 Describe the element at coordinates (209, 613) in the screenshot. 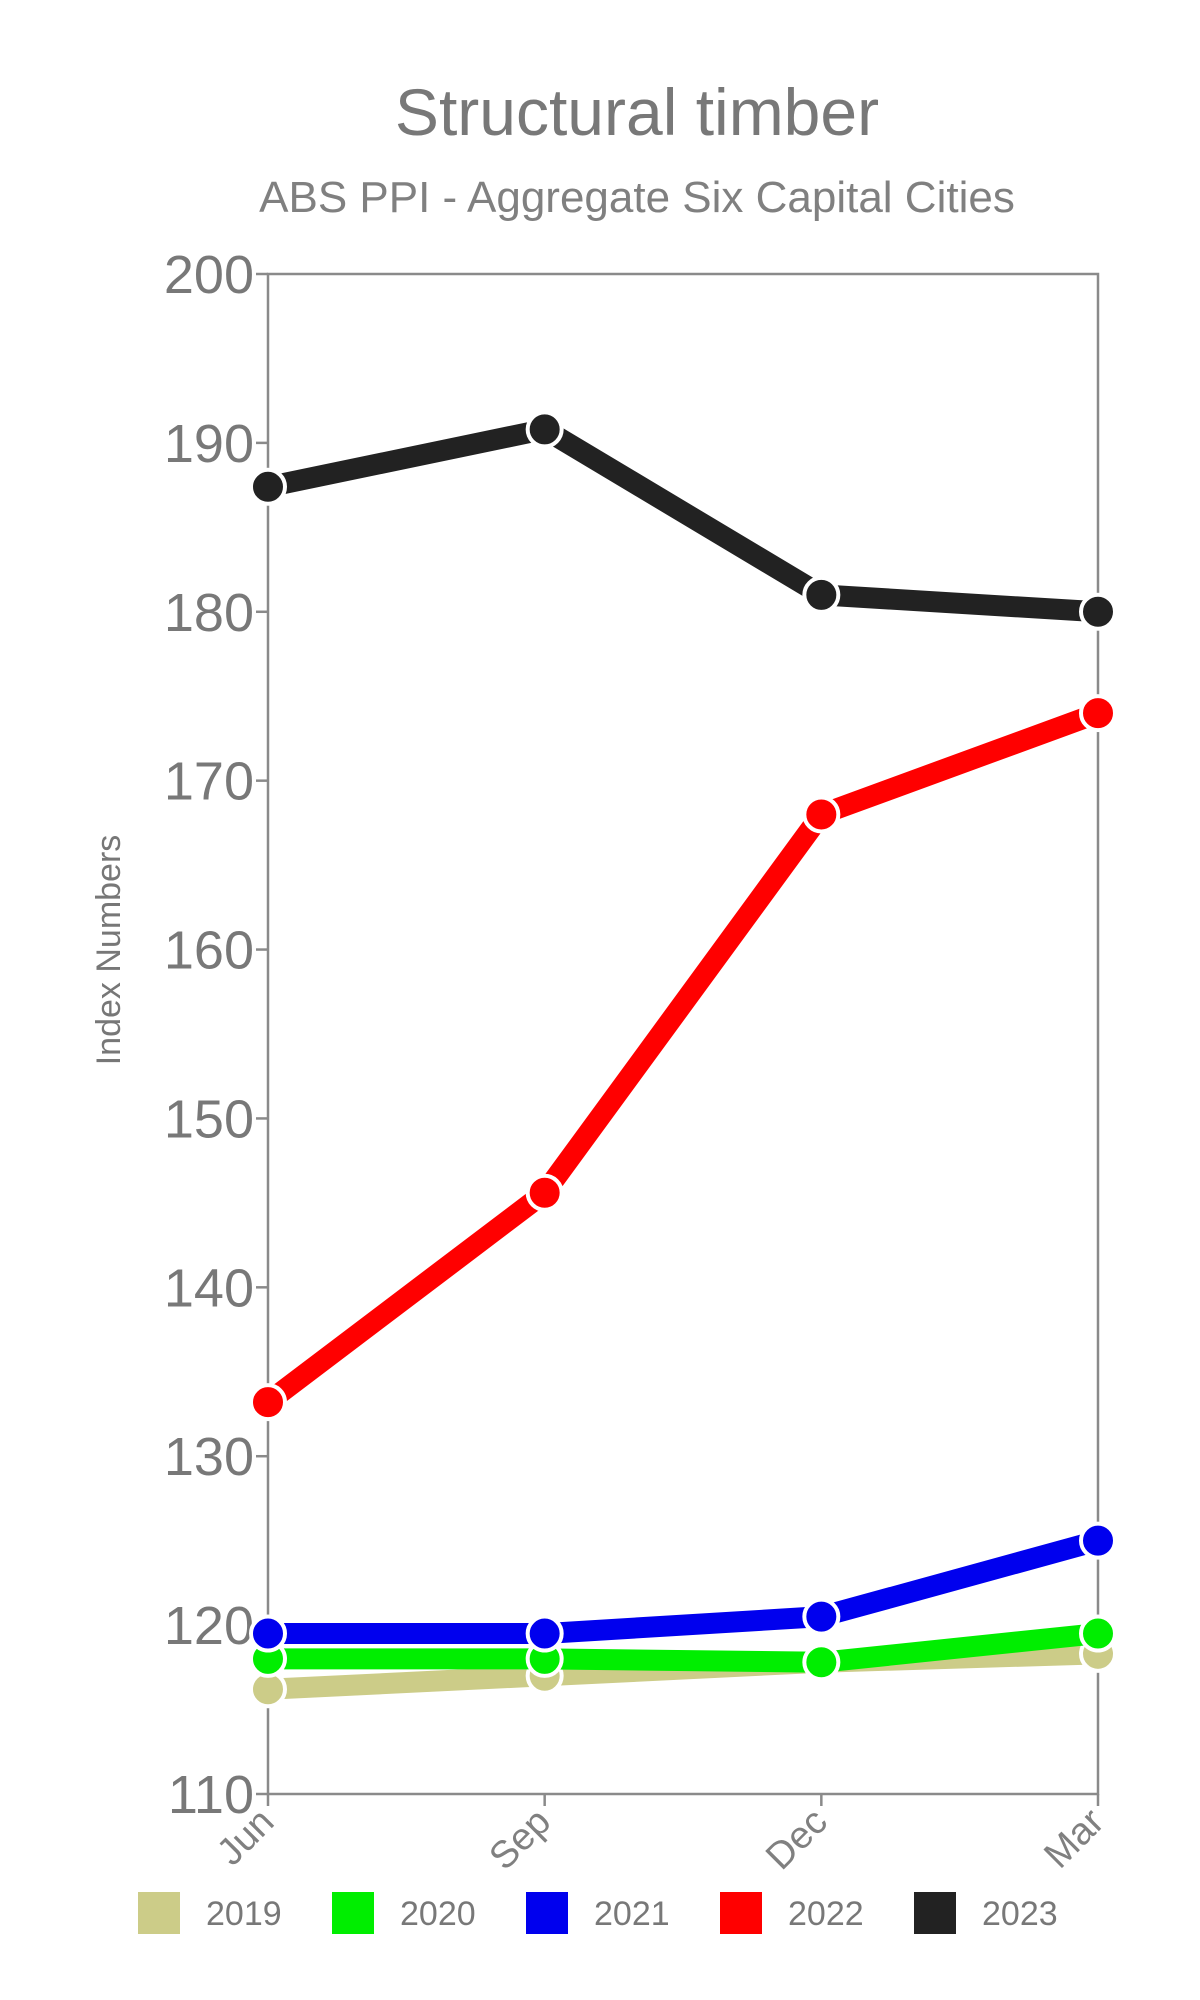

I see `y-tick-label: 180` at that location.